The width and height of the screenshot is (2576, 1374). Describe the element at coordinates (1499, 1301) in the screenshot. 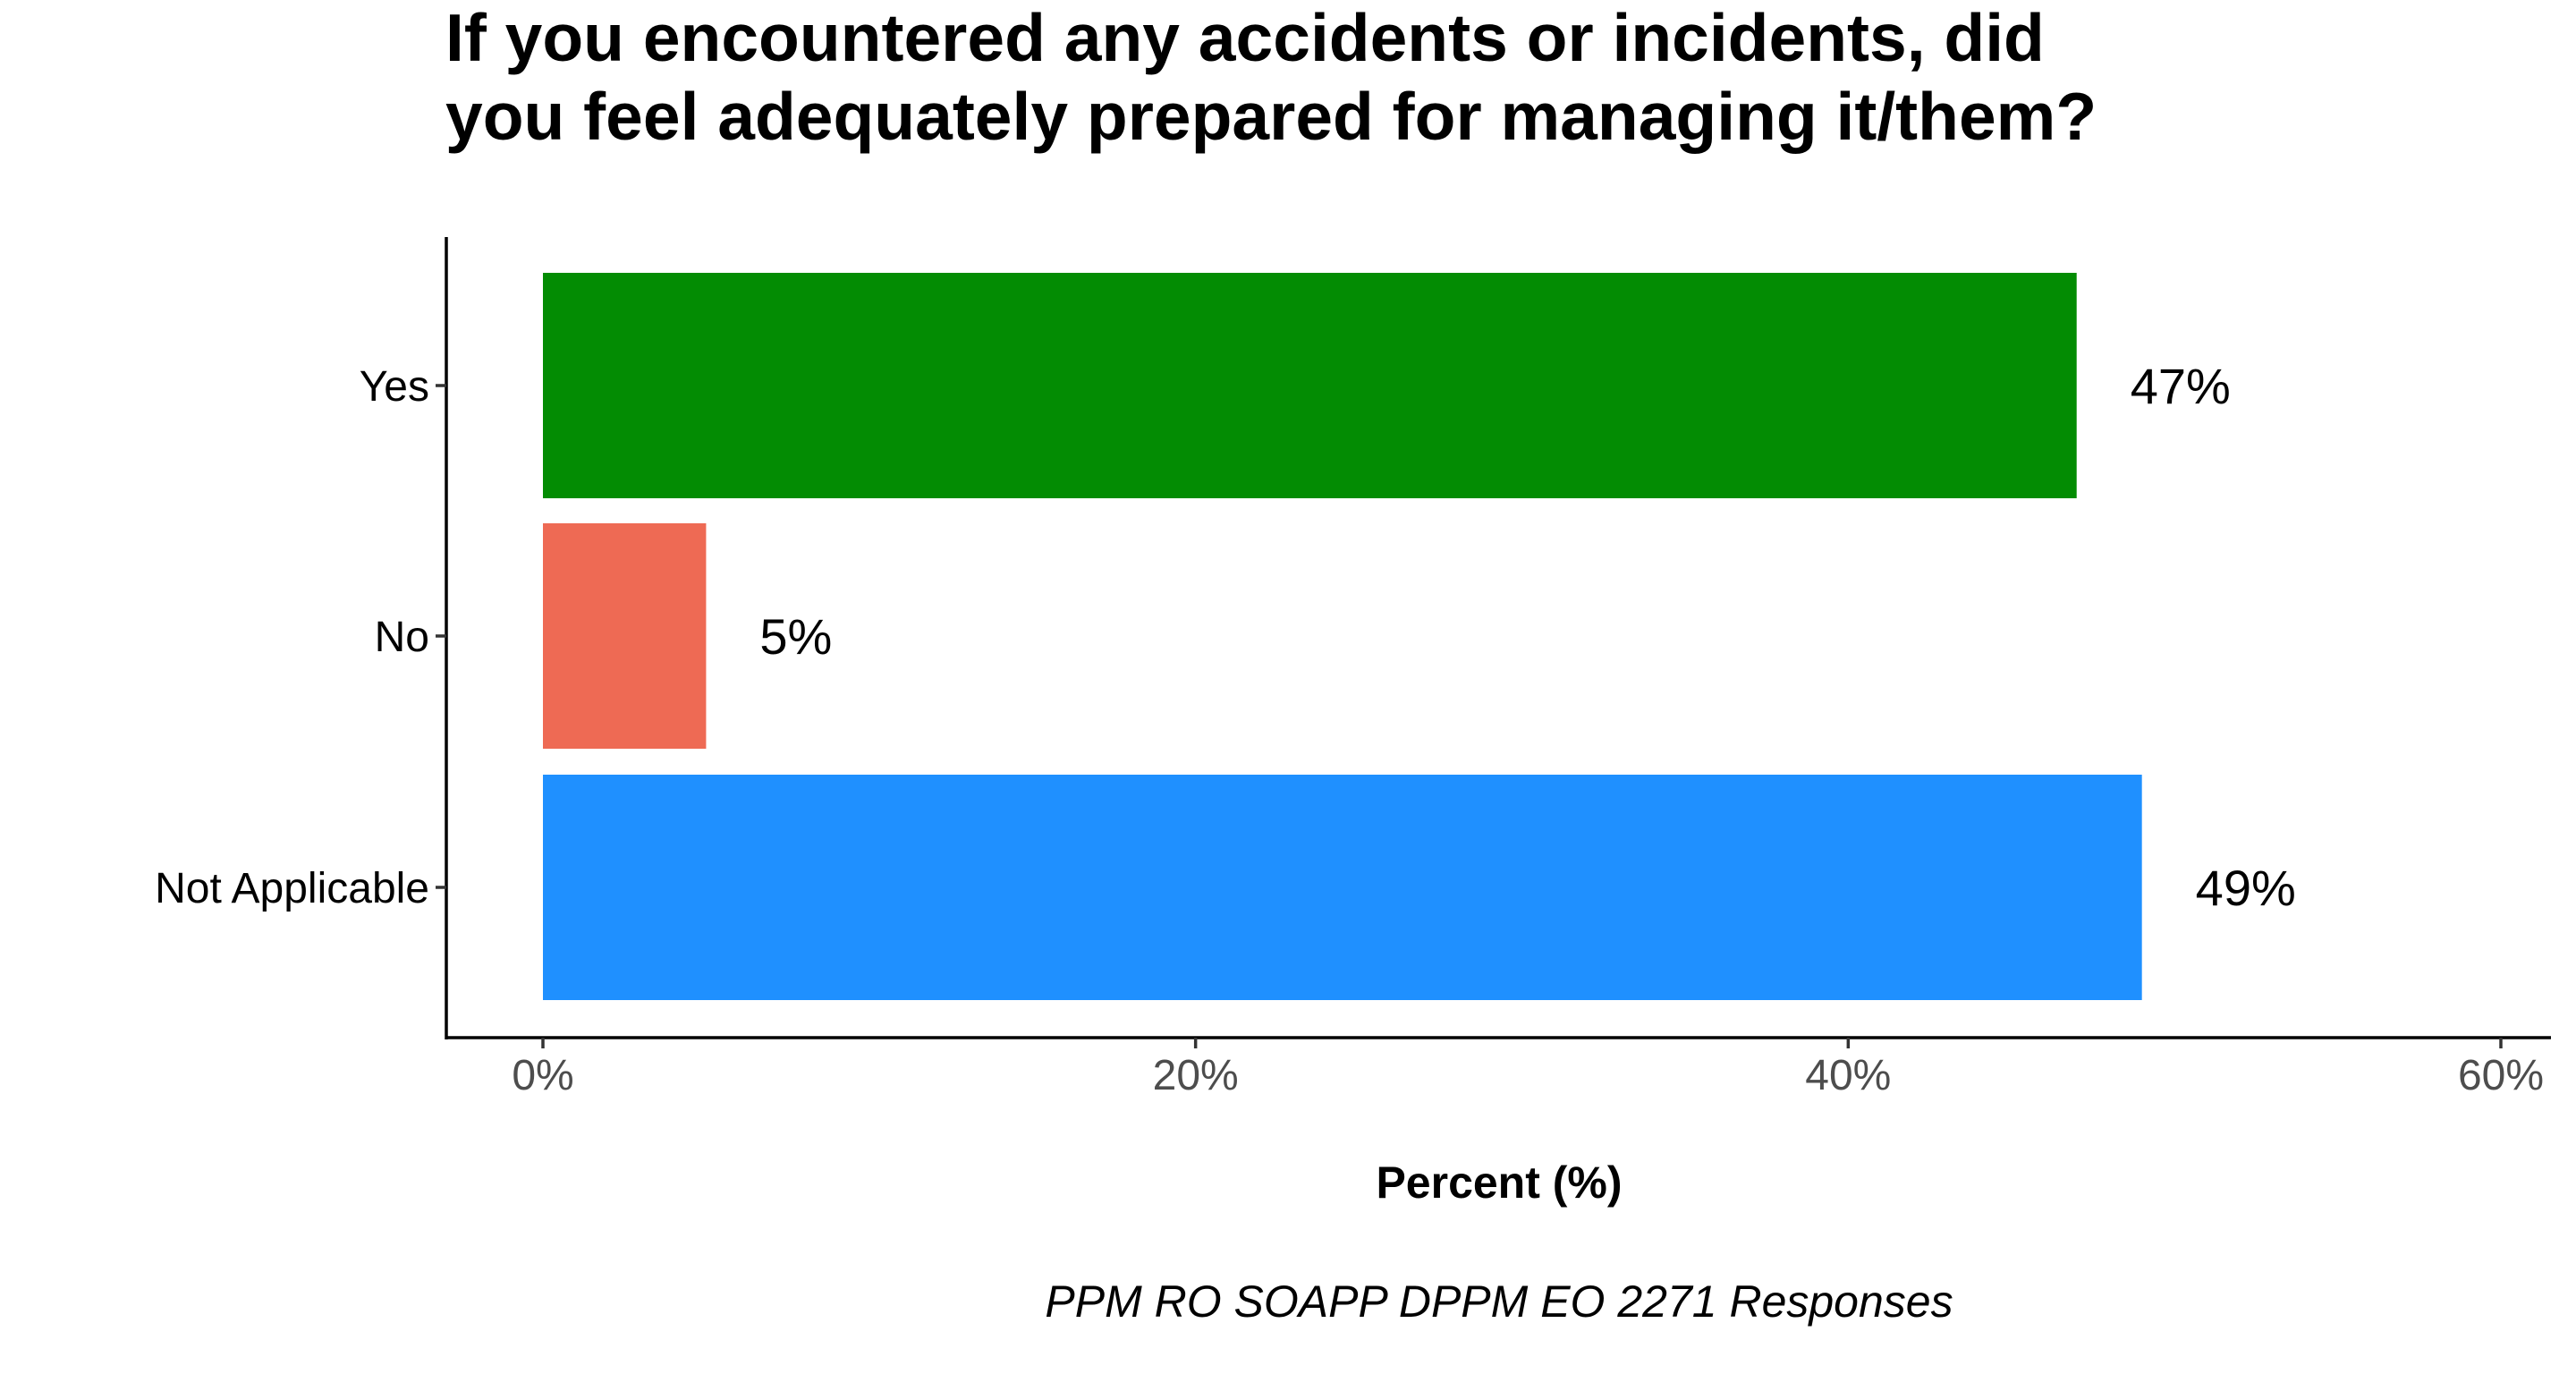

I see `chart-caption: PPM RO SOAPP DPPM EO 2271 Responses` at that location.